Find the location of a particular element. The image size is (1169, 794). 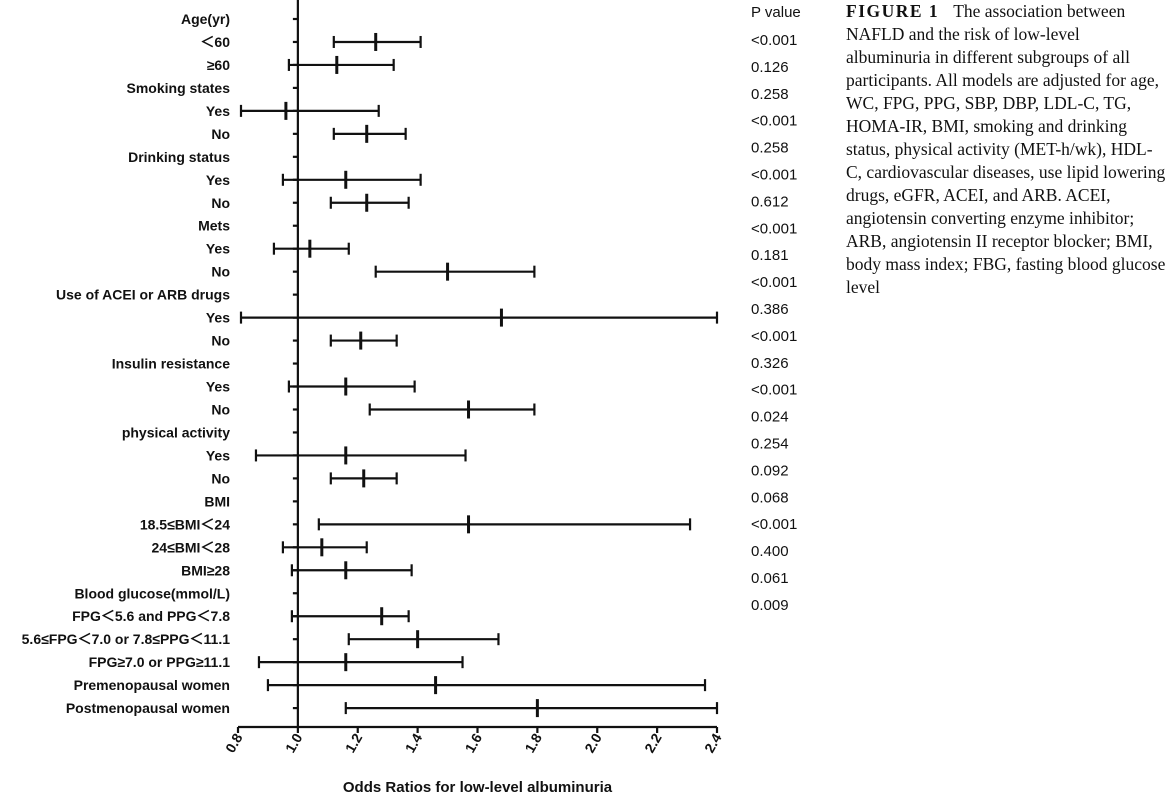

subgroup-header: Use of ACEI or ARB drugs is located at coordinates (143, 295).